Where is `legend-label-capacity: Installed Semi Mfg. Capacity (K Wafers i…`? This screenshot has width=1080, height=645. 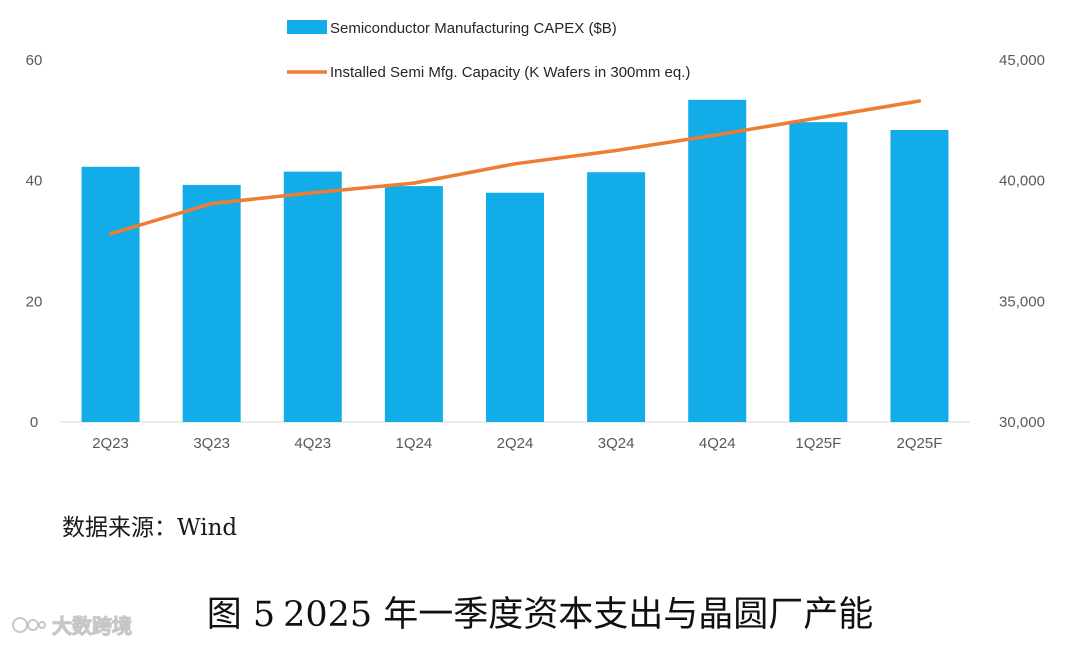 legend-label-capacity: Installed Semi Mfg. Capacity (K Wafers i… is located at coordinates (510, 72).